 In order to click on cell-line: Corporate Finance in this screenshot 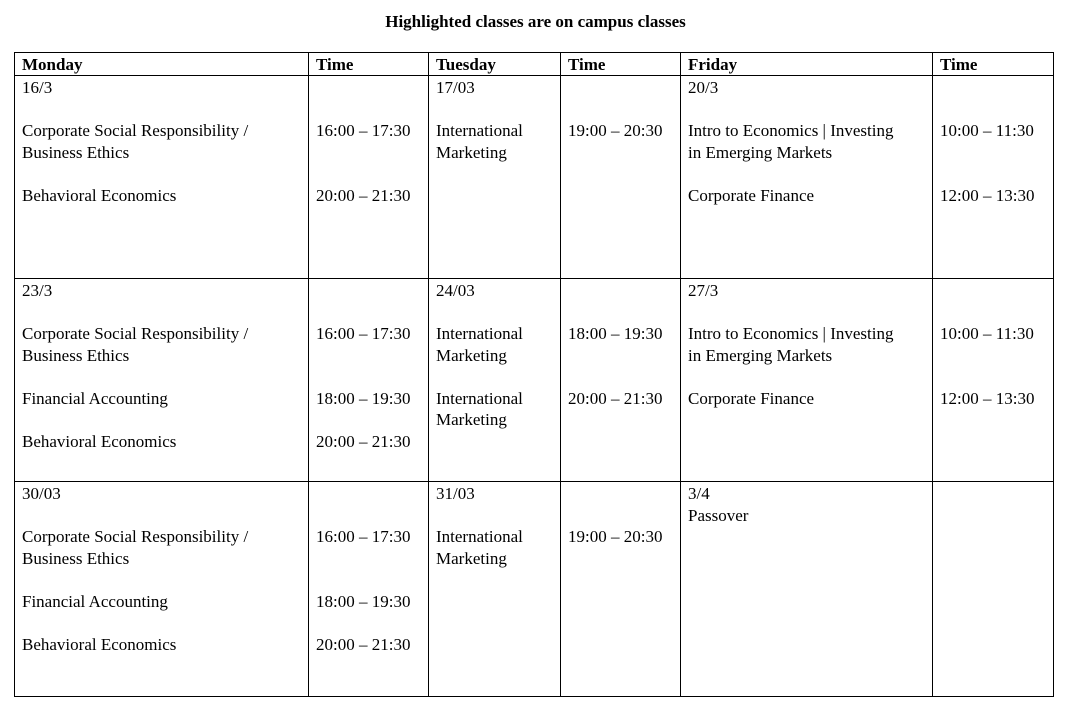, I will do `click(751, 398)`.